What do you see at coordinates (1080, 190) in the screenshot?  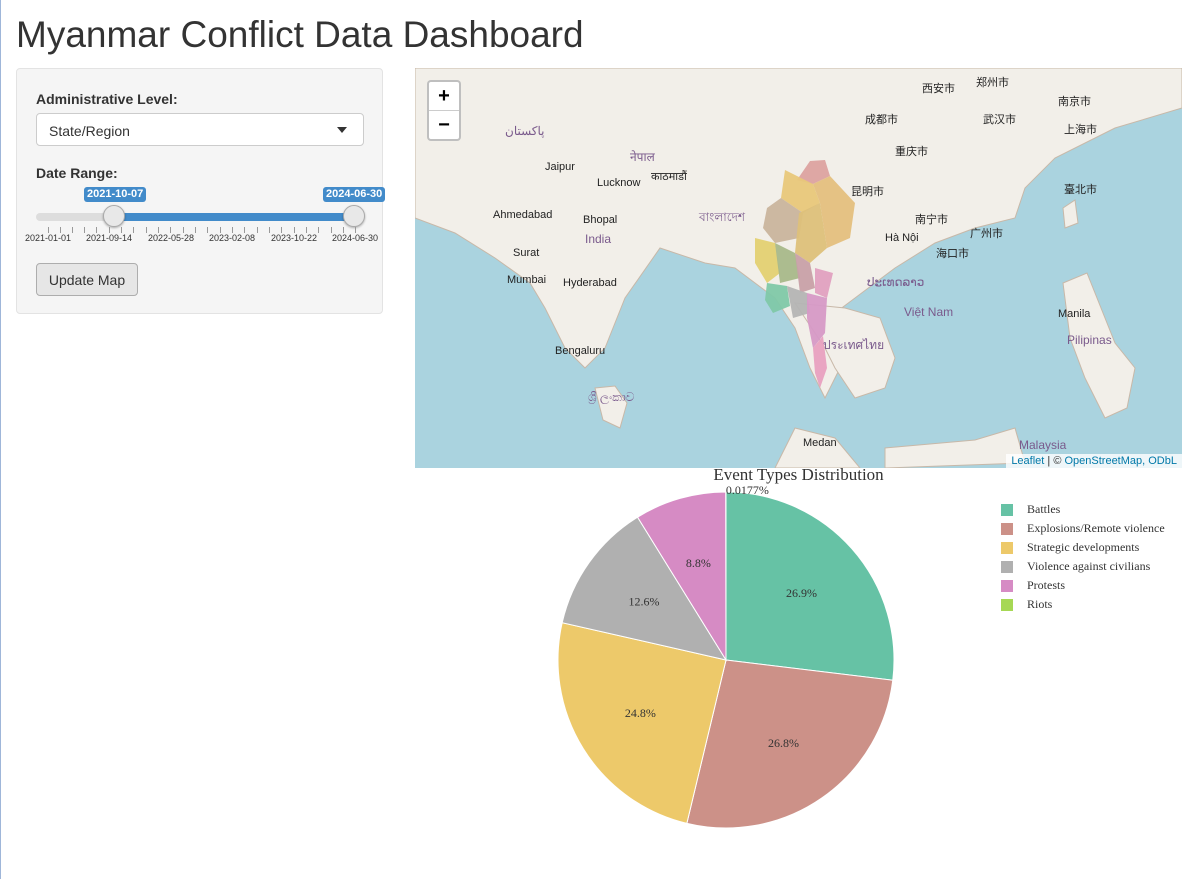 I see `map-label: 臺北市` at bounding box center [1080, 190].